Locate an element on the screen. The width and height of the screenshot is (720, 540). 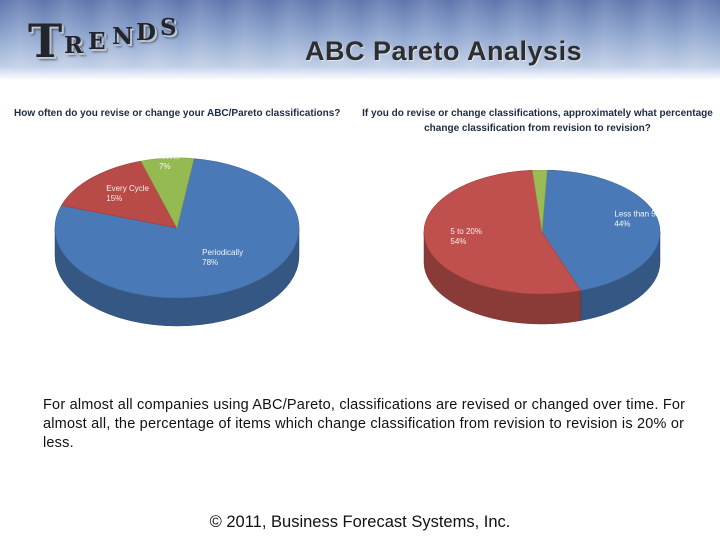
header-light-bands is located at coordinates (360, 40).